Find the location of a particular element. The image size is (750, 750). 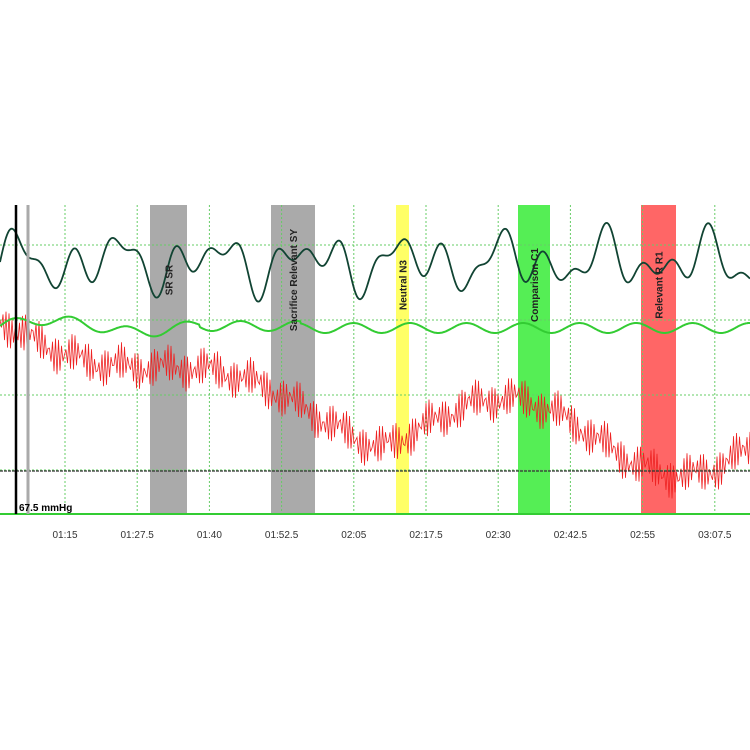

time-label: 02:42.5 is located at coordinates (571, 535).